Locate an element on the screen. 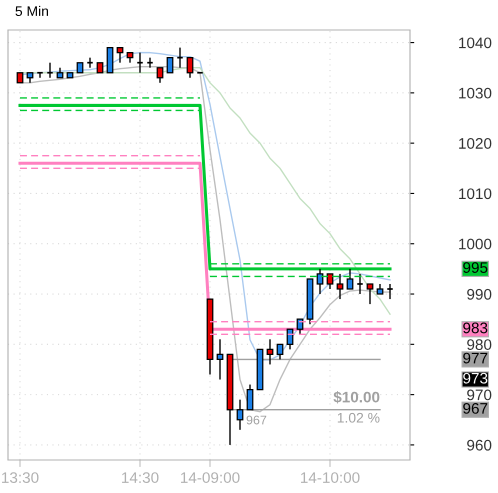  annotation: 1.02 % is located at coordinates (359, 417).